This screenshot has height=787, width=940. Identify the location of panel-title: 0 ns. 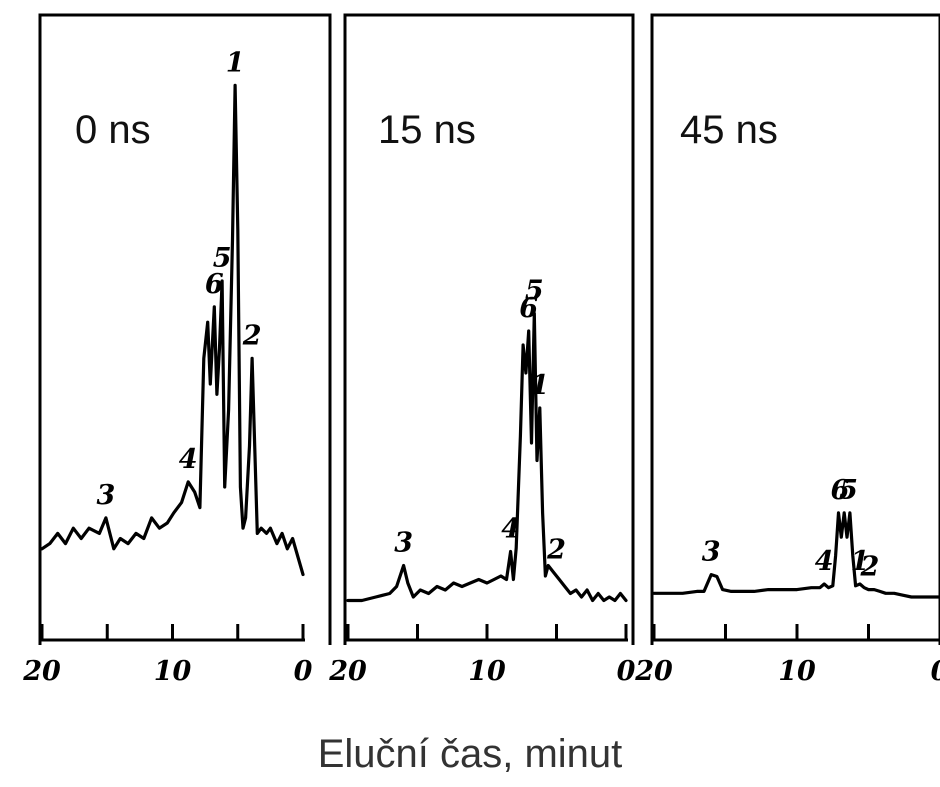
(113, 130).